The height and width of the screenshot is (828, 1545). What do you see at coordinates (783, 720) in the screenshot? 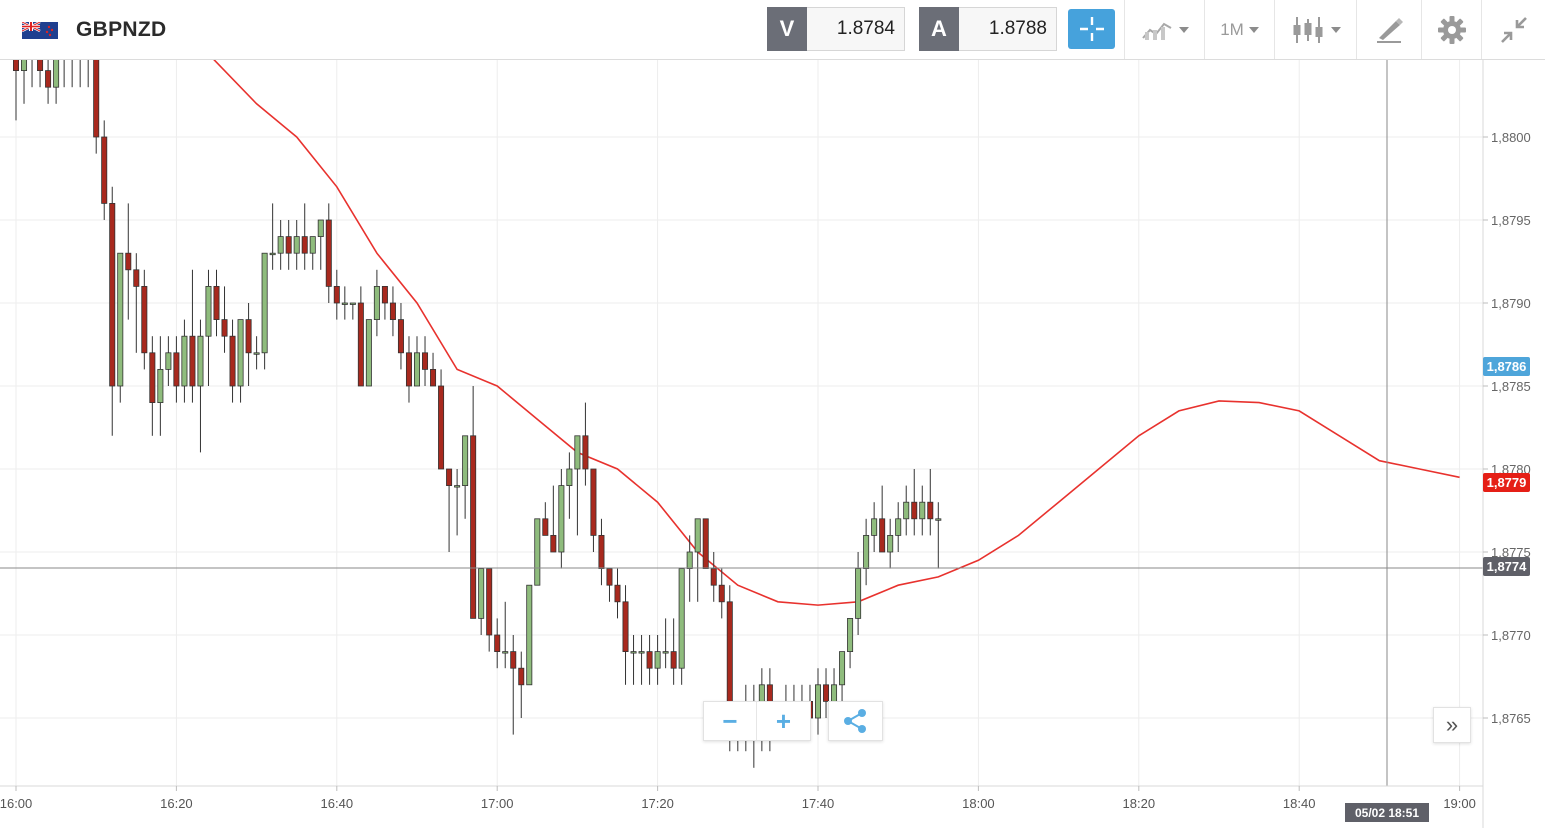
I see `zoom-in-button: +` at bounding box center [783, 720].